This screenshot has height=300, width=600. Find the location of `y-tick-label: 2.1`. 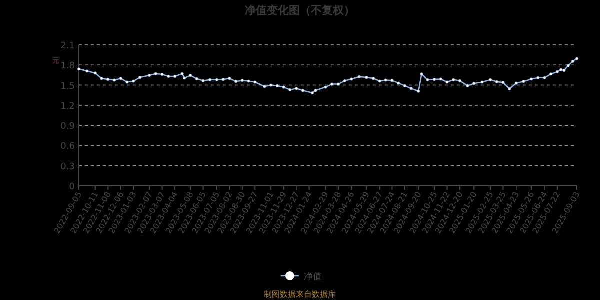

y-tick-label: 2.1 is located at coordinates (67, 47).